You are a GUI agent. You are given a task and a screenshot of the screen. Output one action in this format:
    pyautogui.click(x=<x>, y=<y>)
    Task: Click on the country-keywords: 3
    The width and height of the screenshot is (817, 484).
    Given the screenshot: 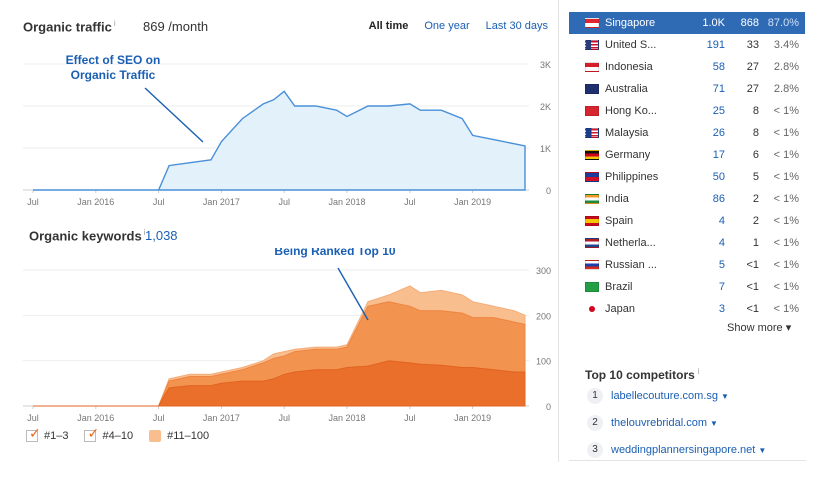 What is the action you would take?
    pyautogui.click(x=721, y=309)
    